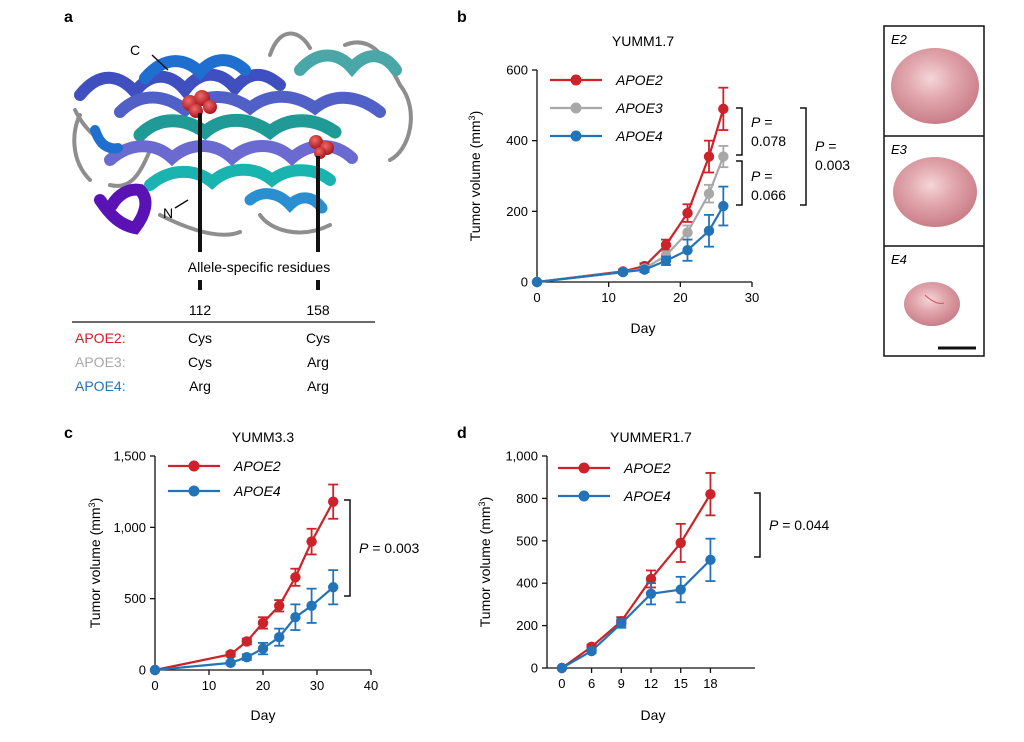 This screenshot has height=742, width=1024. I want to click on residue-158-spheres, so click(321, 147).